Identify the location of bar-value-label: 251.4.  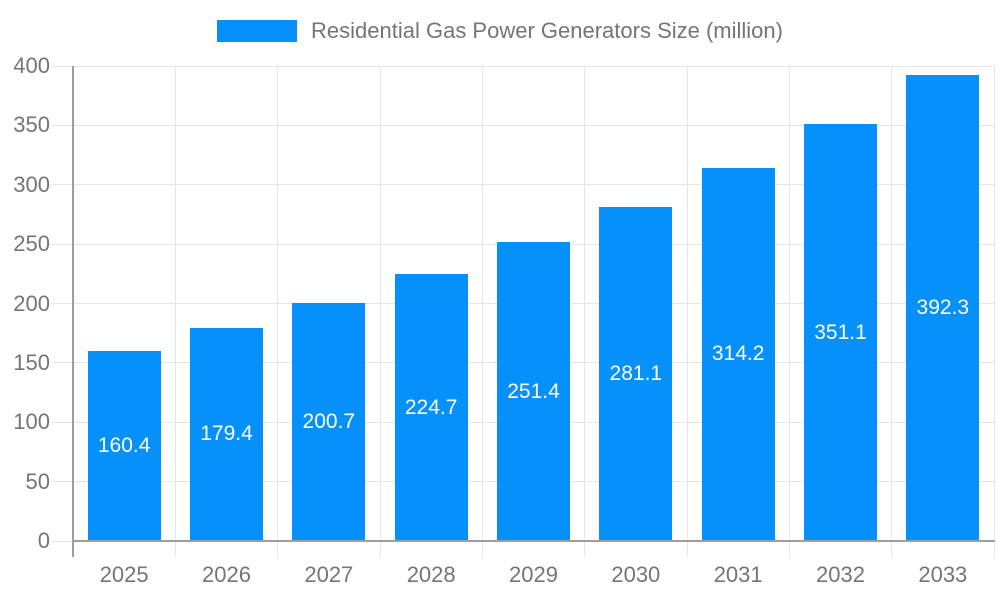
(533, 391).